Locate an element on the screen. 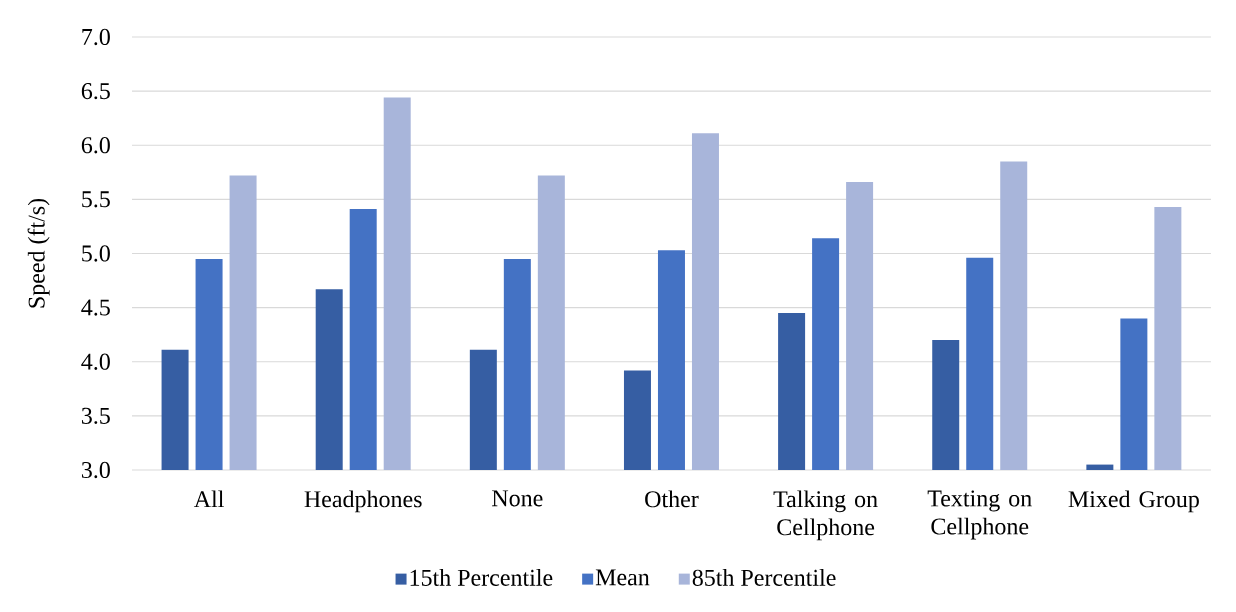 Image resolution: width=1236 pixels, height=612 pixels. legend-label: 15th Percentile is located at coordinates (481, 577).